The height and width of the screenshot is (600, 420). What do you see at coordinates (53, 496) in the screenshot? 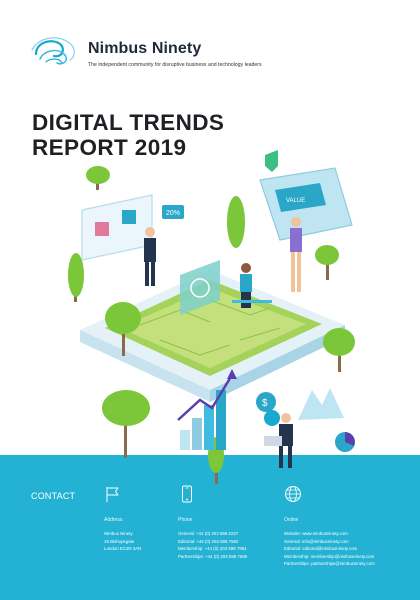
I see `contact-heading: CONTACT` at bounding box center [53, 496].